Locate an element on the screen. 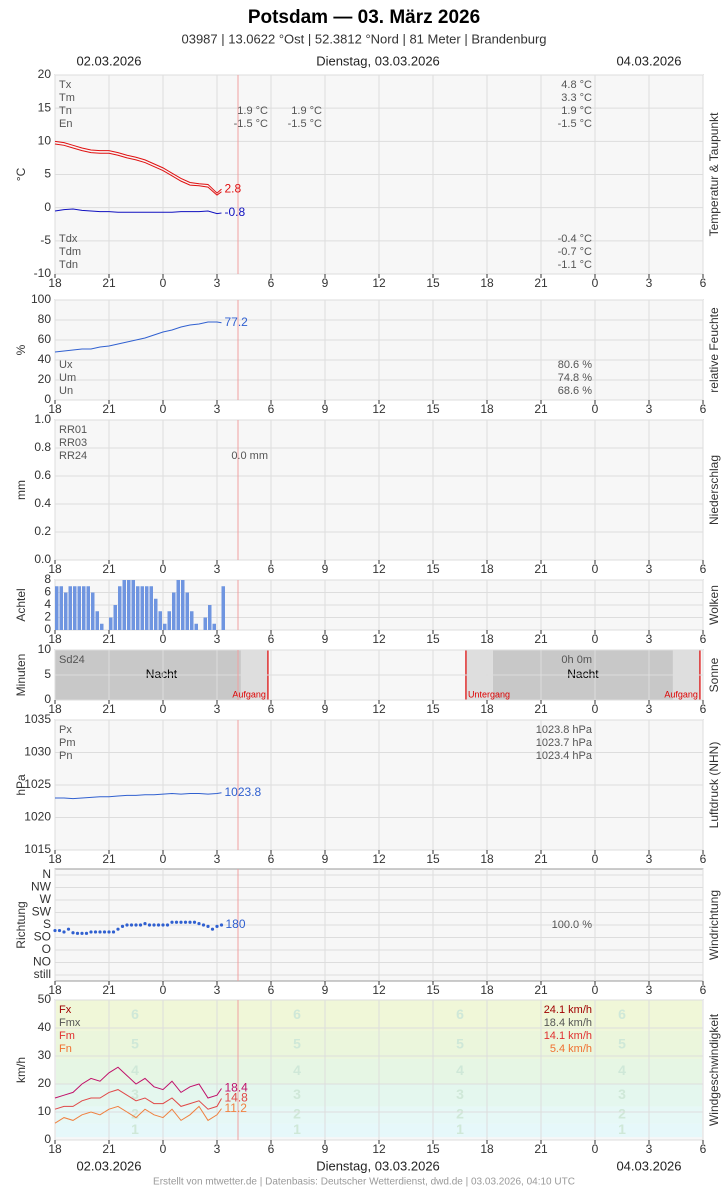 This screenshot has width=728, height=1190. stat-value: 0h 0m is located at coordinates (576, 660).